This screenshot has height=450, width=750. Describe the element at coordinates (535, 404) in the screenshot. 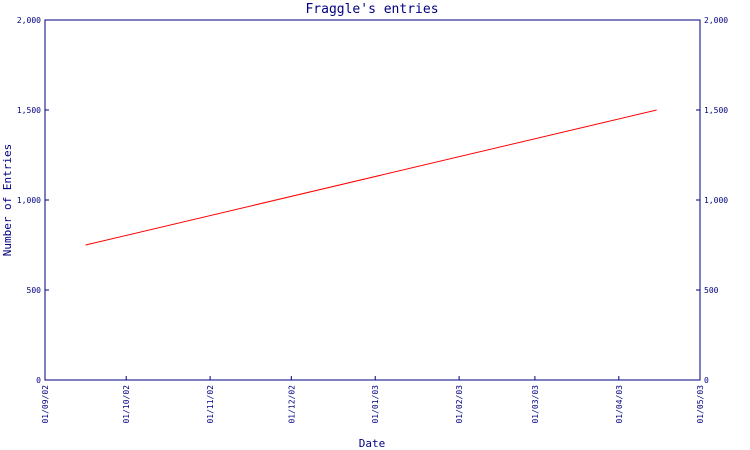

I see `x-tick-label: 01/03/03` at that location.